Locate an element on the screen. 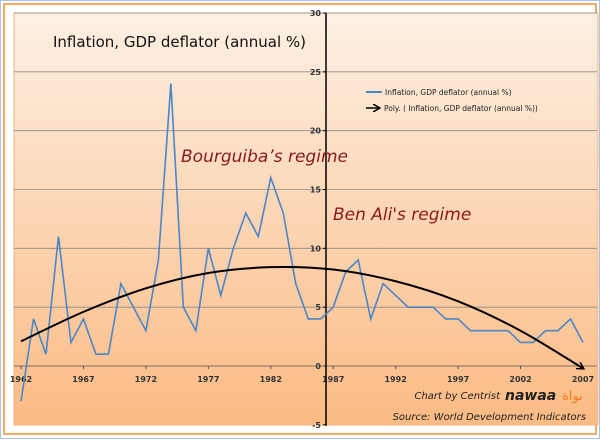  y-tick-label: -5 is located at coordinates (316, 425).